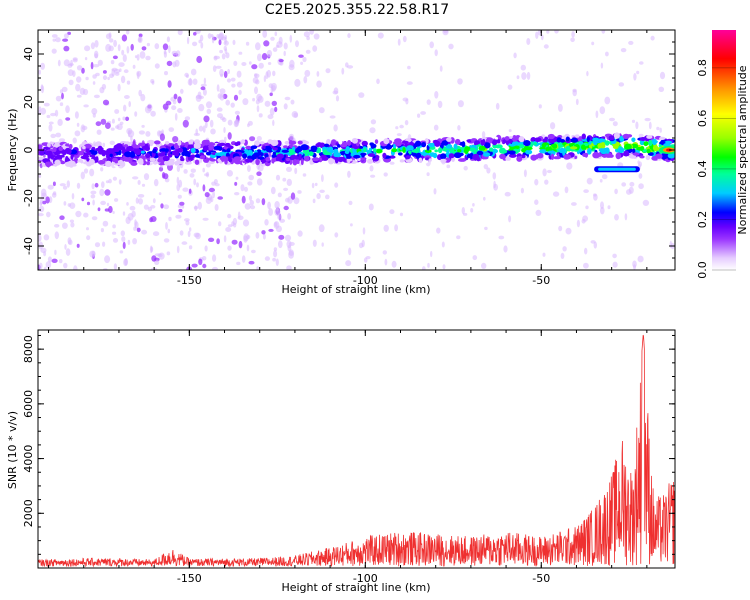 The image size is (750, 600). I want to click on chart-title: C2E5.2025.355.22.58.R17, so click(357, 10).